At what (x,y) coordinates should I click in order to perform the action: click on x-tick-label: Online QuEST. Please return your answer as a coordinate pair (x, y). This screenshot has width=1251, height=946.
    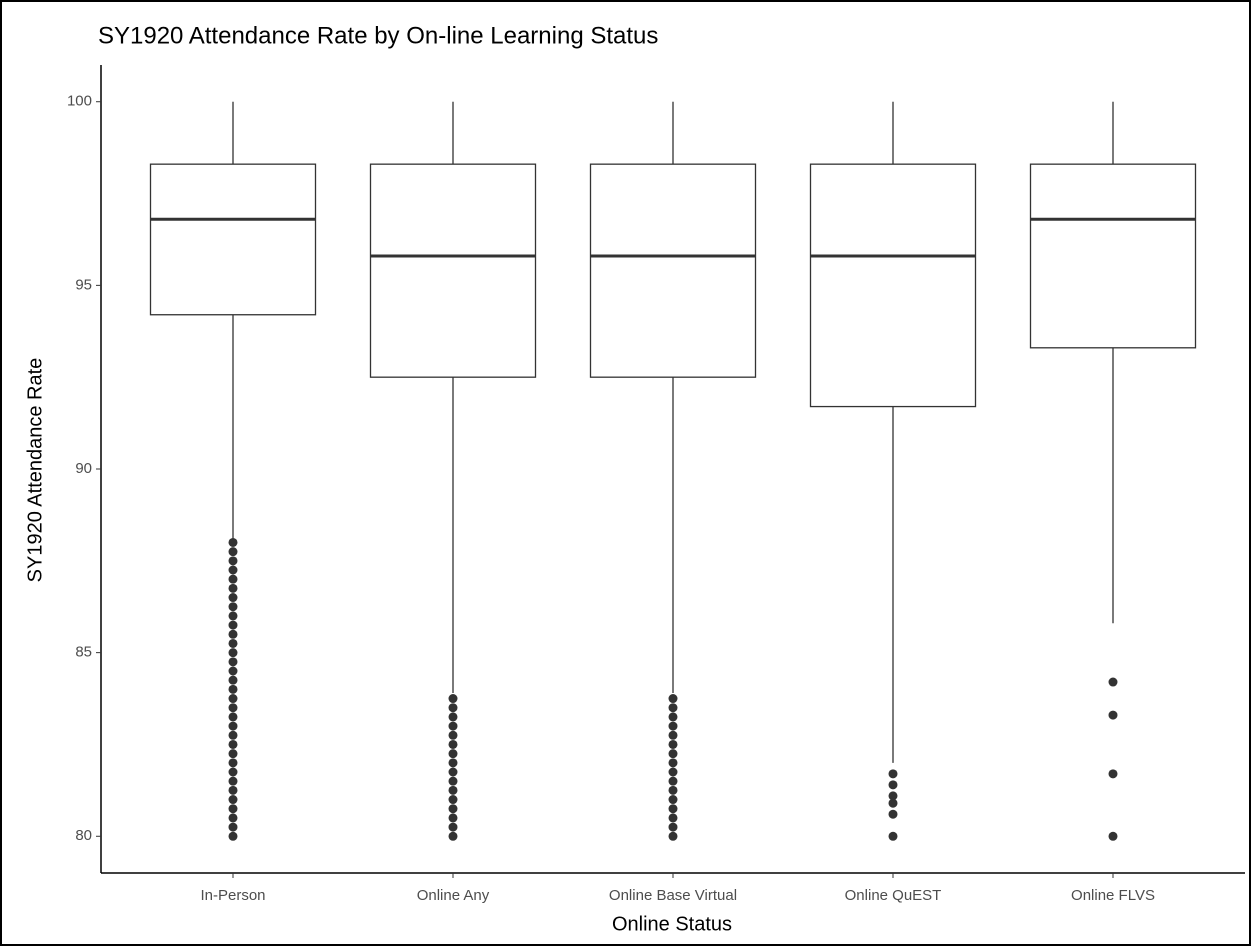
    Looking at the image, I should click on (893, 895).